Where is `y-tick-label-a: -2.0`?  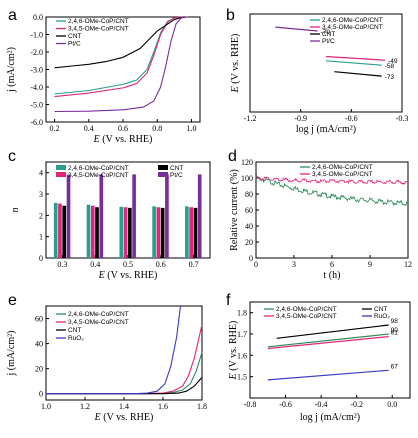 y-tick-label-a: -2.0 is located at coordinates (36, 52).